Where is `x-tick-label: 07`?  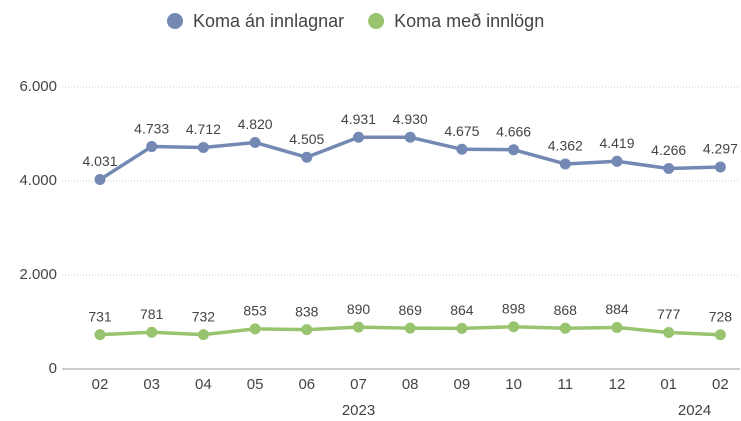
x-tick-label: 07 is located at coordinates (358, 384).